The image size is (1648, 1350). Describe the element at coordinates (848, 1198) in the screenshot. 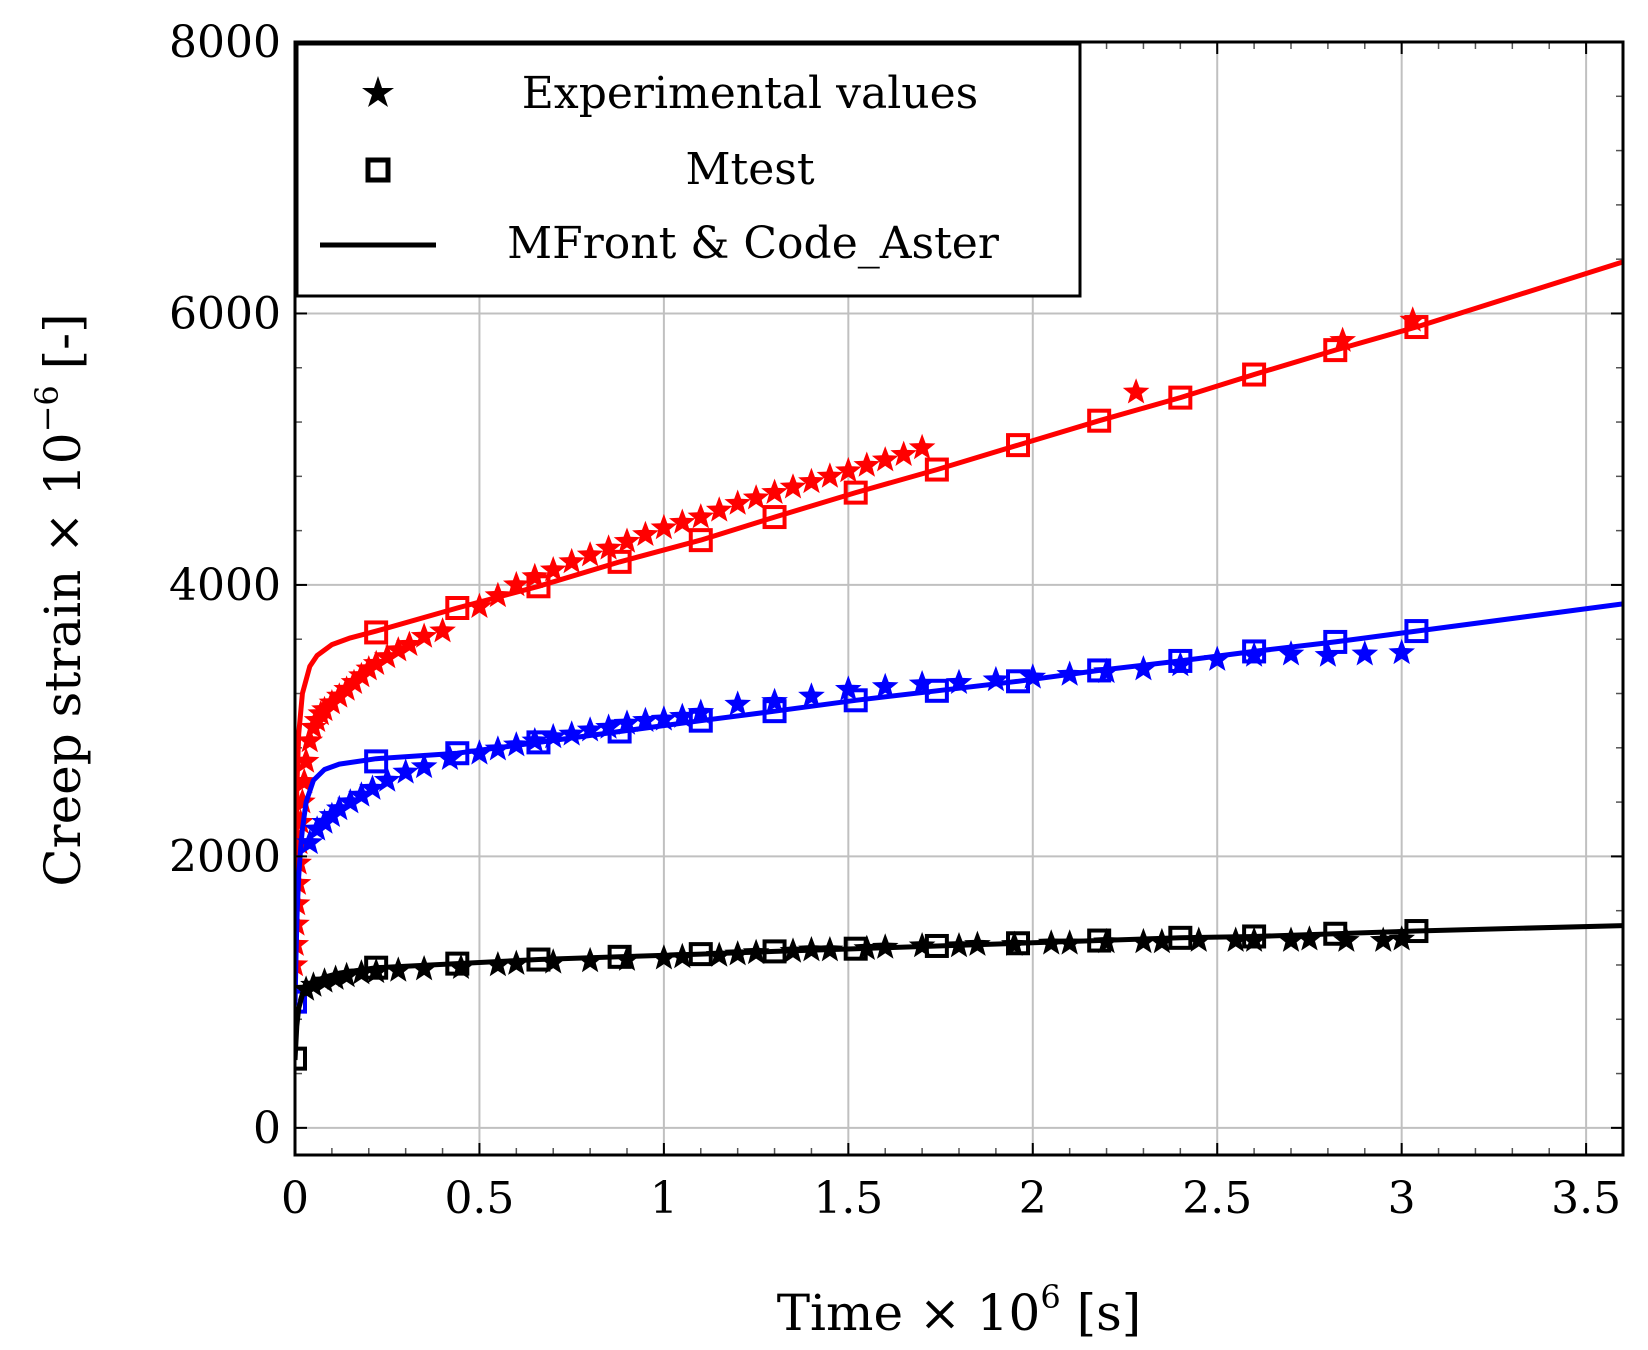

I see `x-tick-label: 1.5` at that location.